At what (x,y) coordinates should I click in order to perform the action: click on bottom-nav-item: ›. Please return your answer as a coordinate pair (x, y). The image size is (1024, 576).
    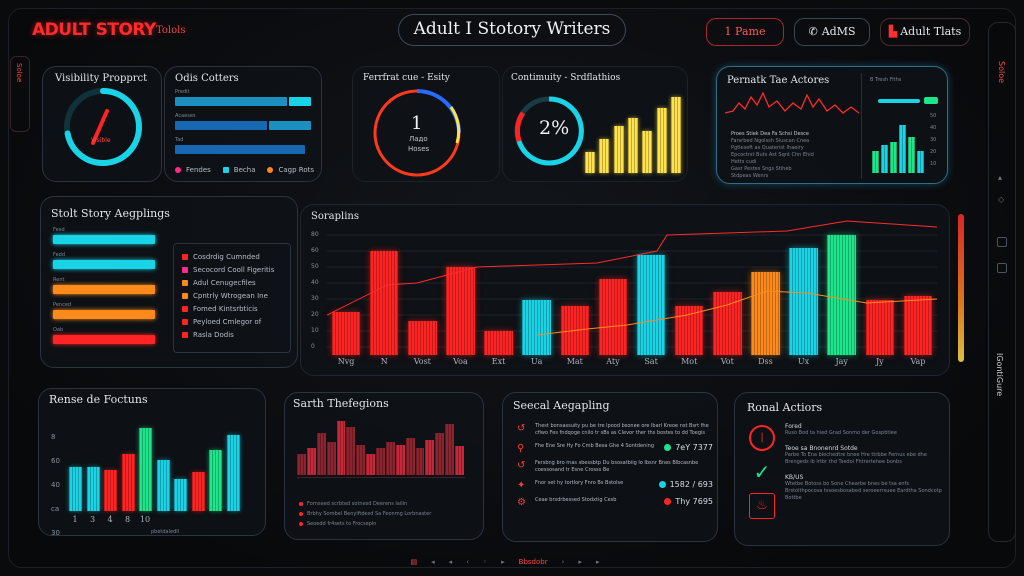
    Looking at the image, I should click on (563, 562).